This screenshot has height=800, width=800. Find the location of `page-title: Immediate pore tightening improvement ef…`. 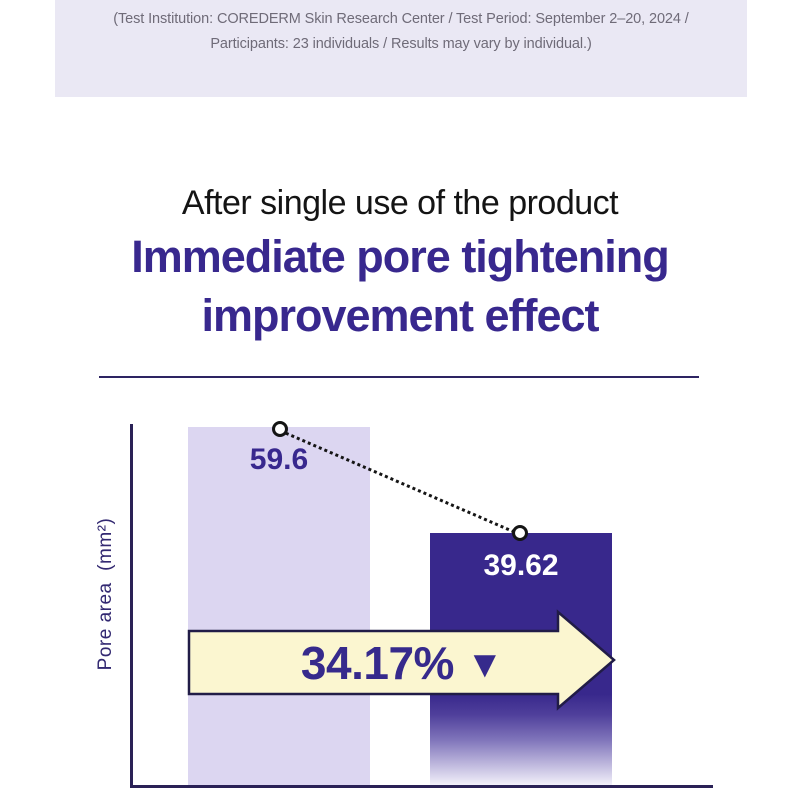

page-title: Immediate pore tightening improvement ef… is located at coordinates (400, 286).